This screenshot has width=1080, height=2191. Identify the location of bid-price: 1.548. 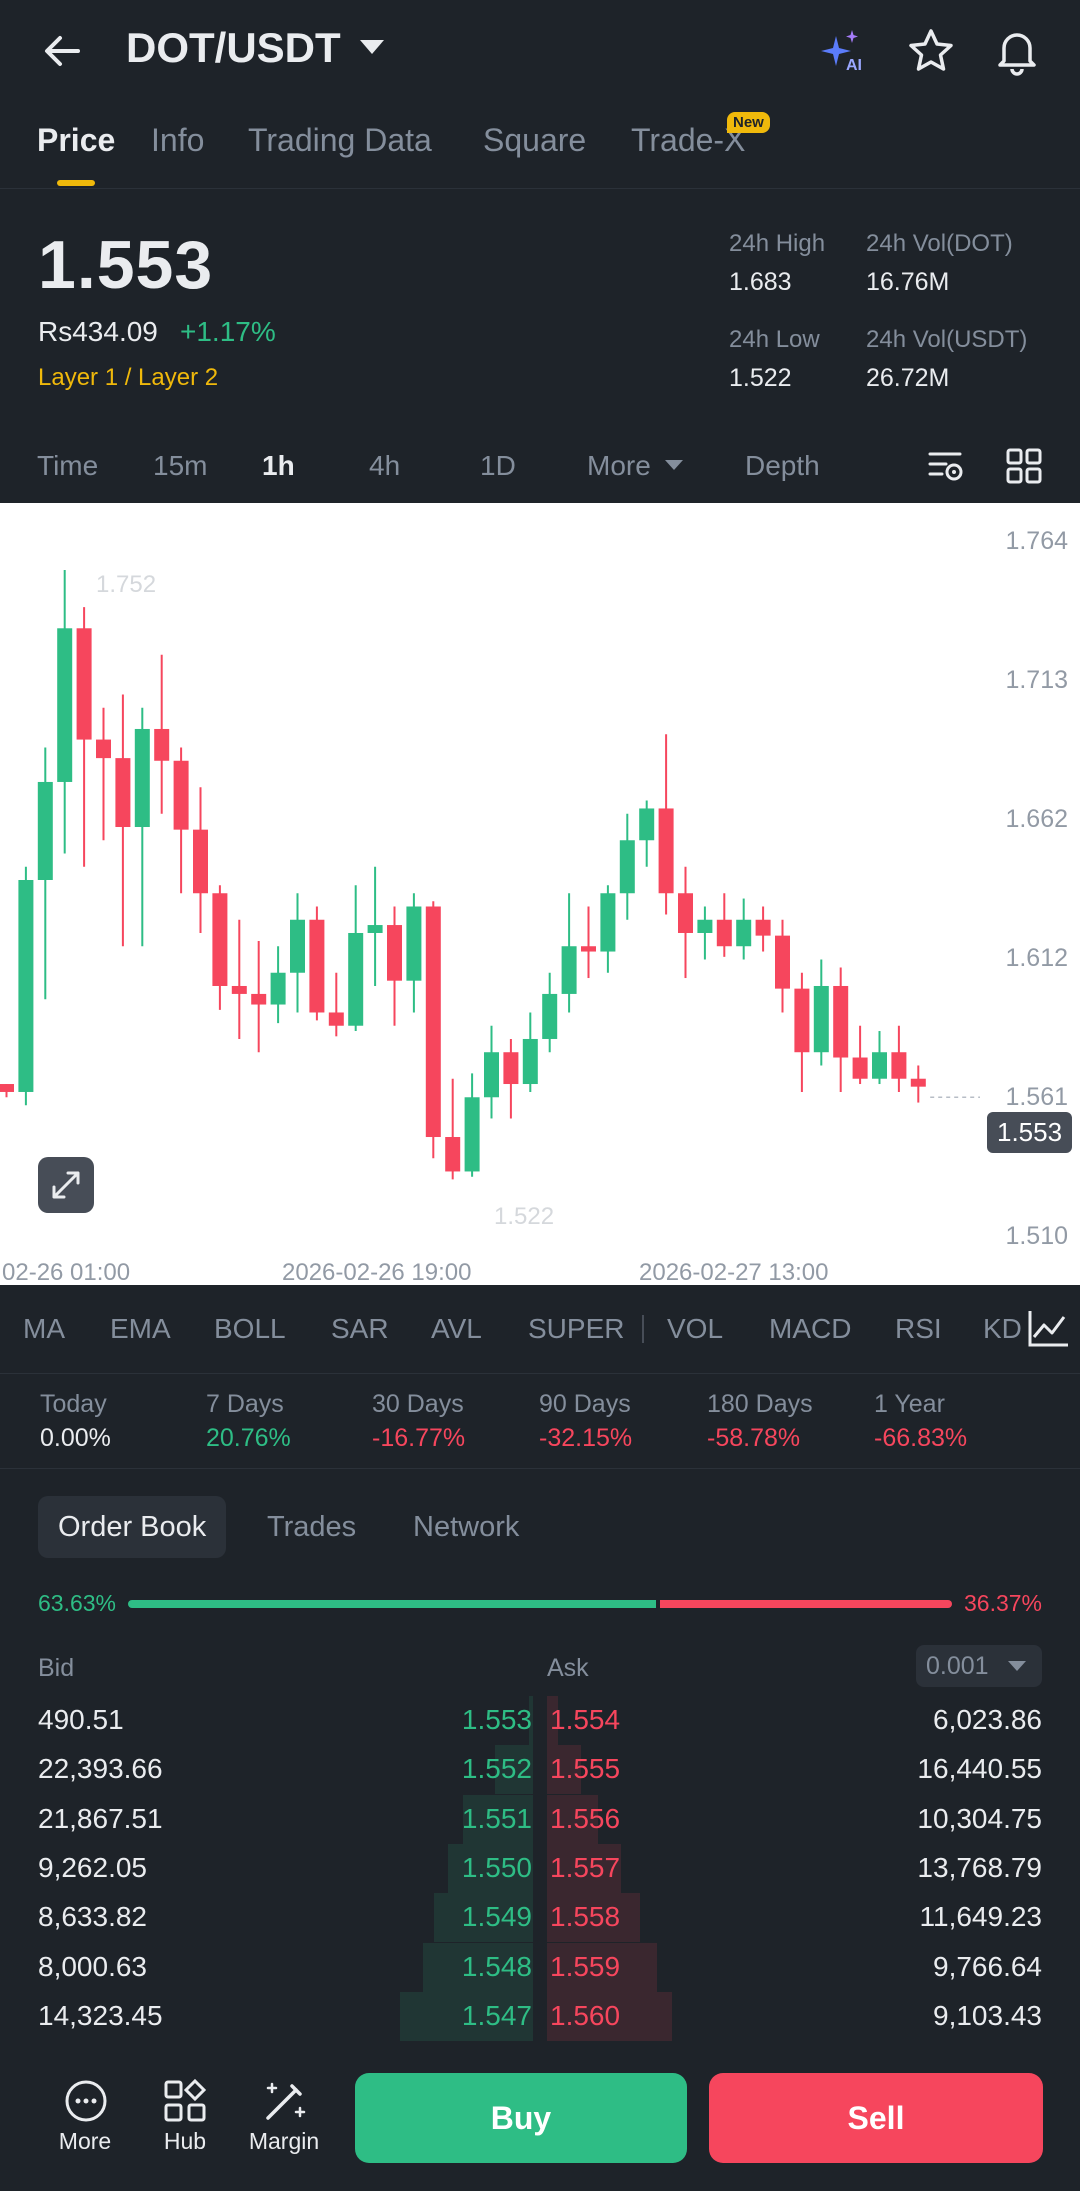
(496, 1966).